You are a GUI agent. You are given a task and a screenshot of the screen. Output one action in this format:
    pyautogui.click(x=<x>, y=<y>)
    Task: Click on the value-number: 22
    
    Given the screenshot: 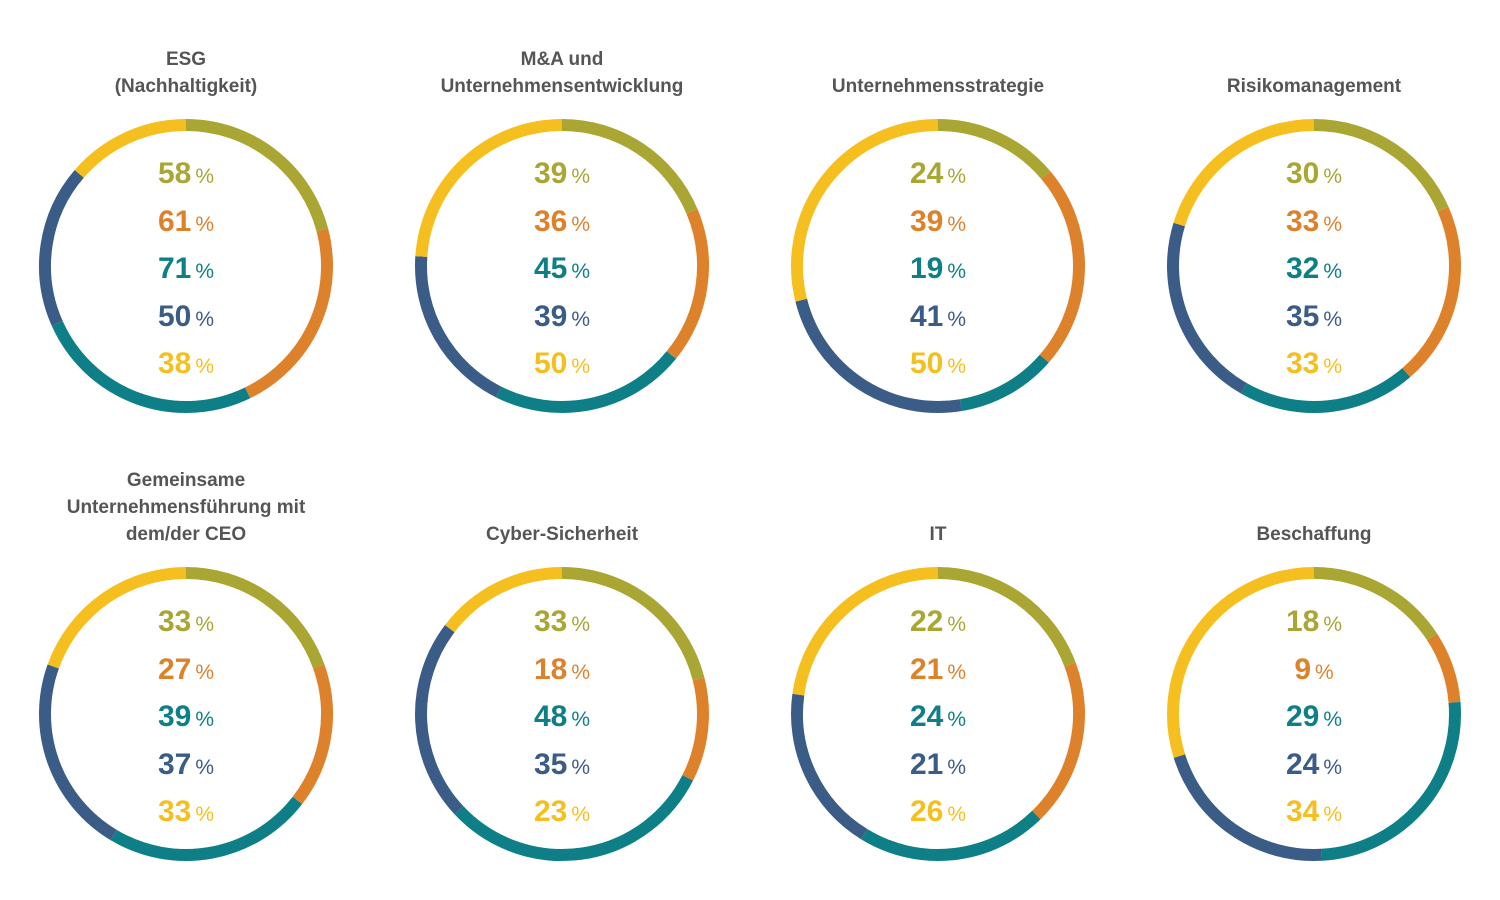 What is the action you would take?
    pyautogui.click(x=926, y=621)
    